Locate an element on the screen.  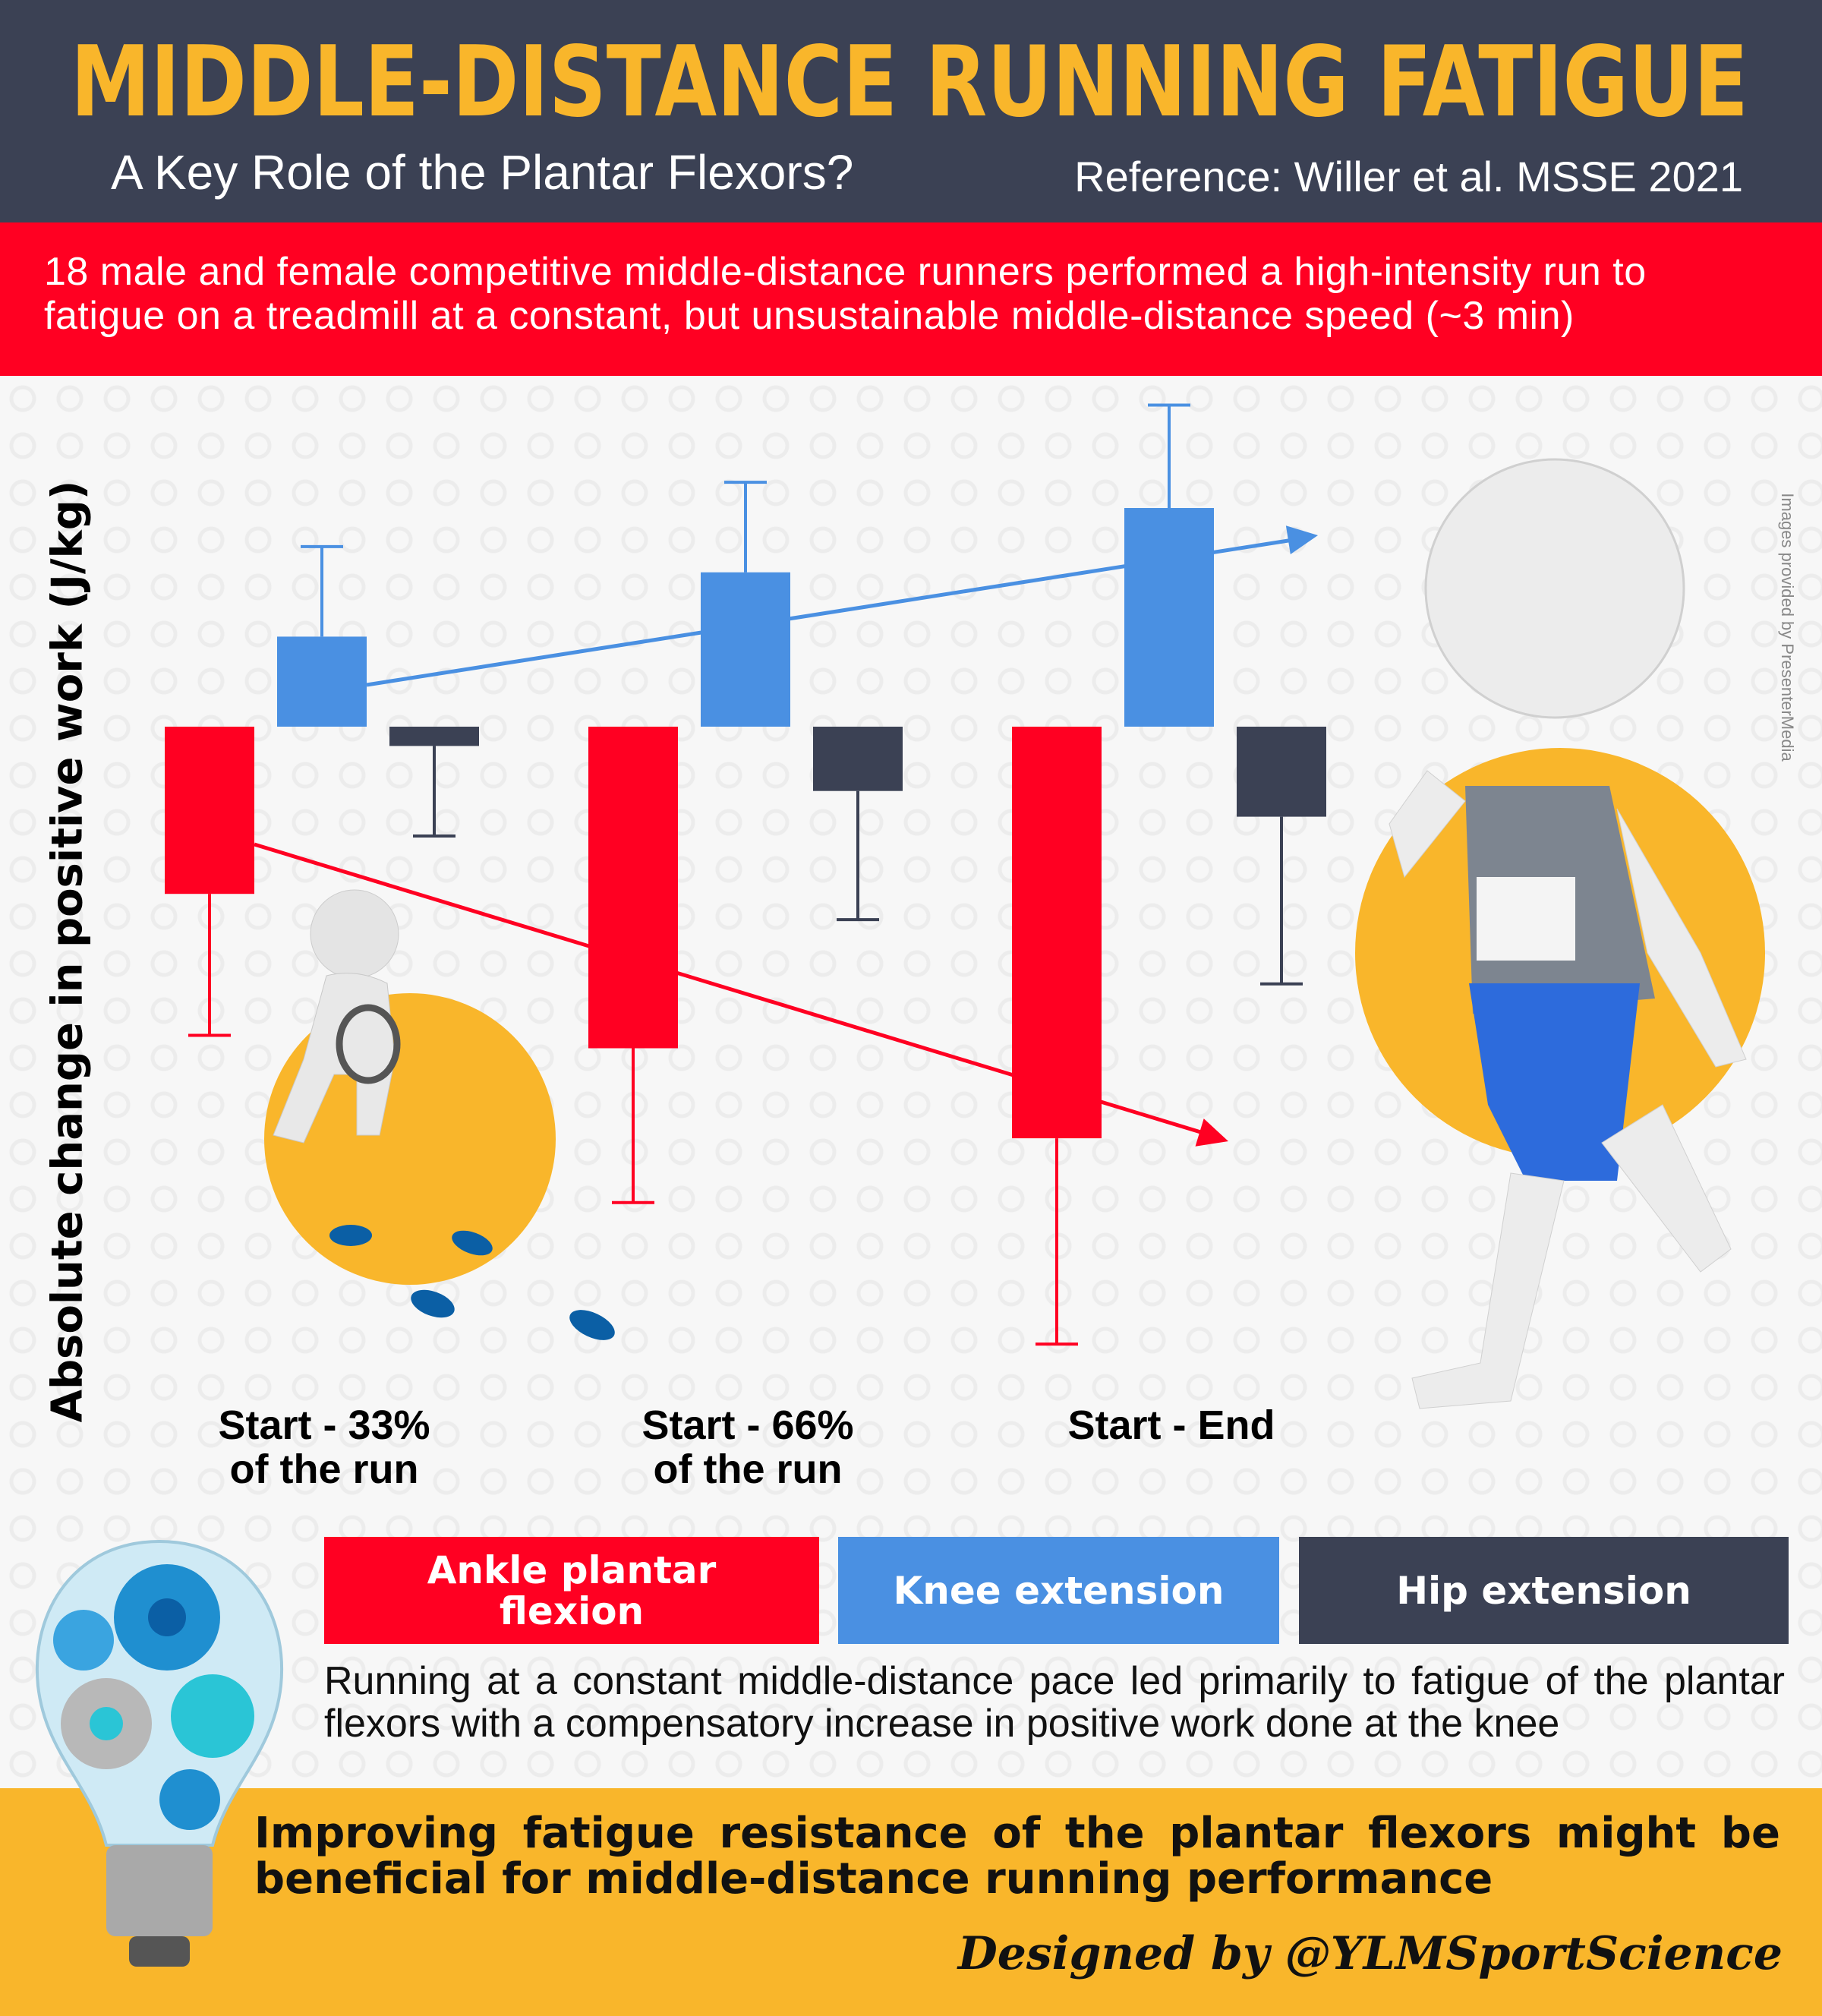
designer-credit: Designed by @YLMSportScience is located at coordinates (1370, 1954).